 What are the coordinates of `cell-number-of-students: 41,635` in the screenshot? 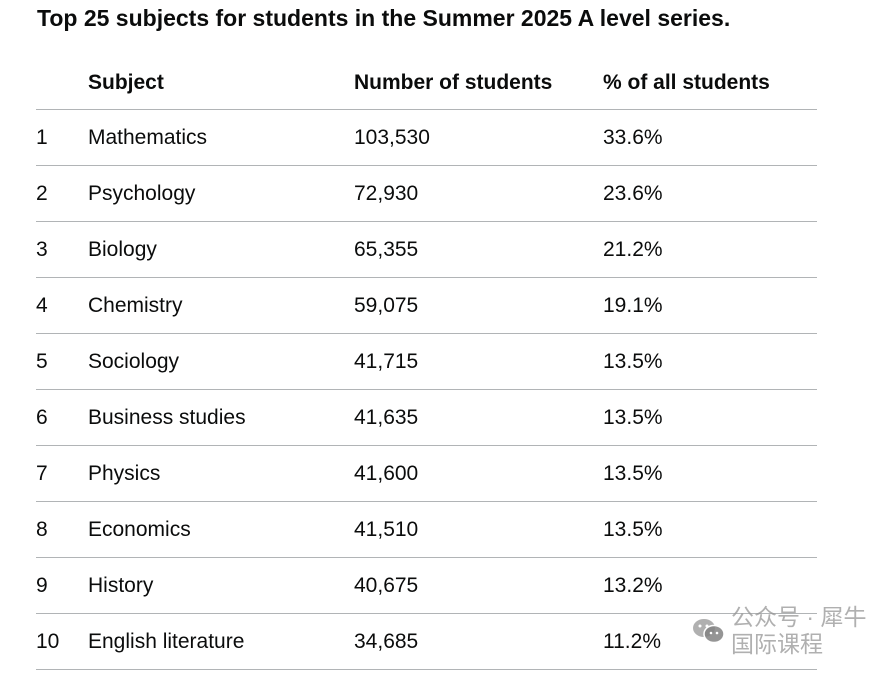 It's located at (478, 417).